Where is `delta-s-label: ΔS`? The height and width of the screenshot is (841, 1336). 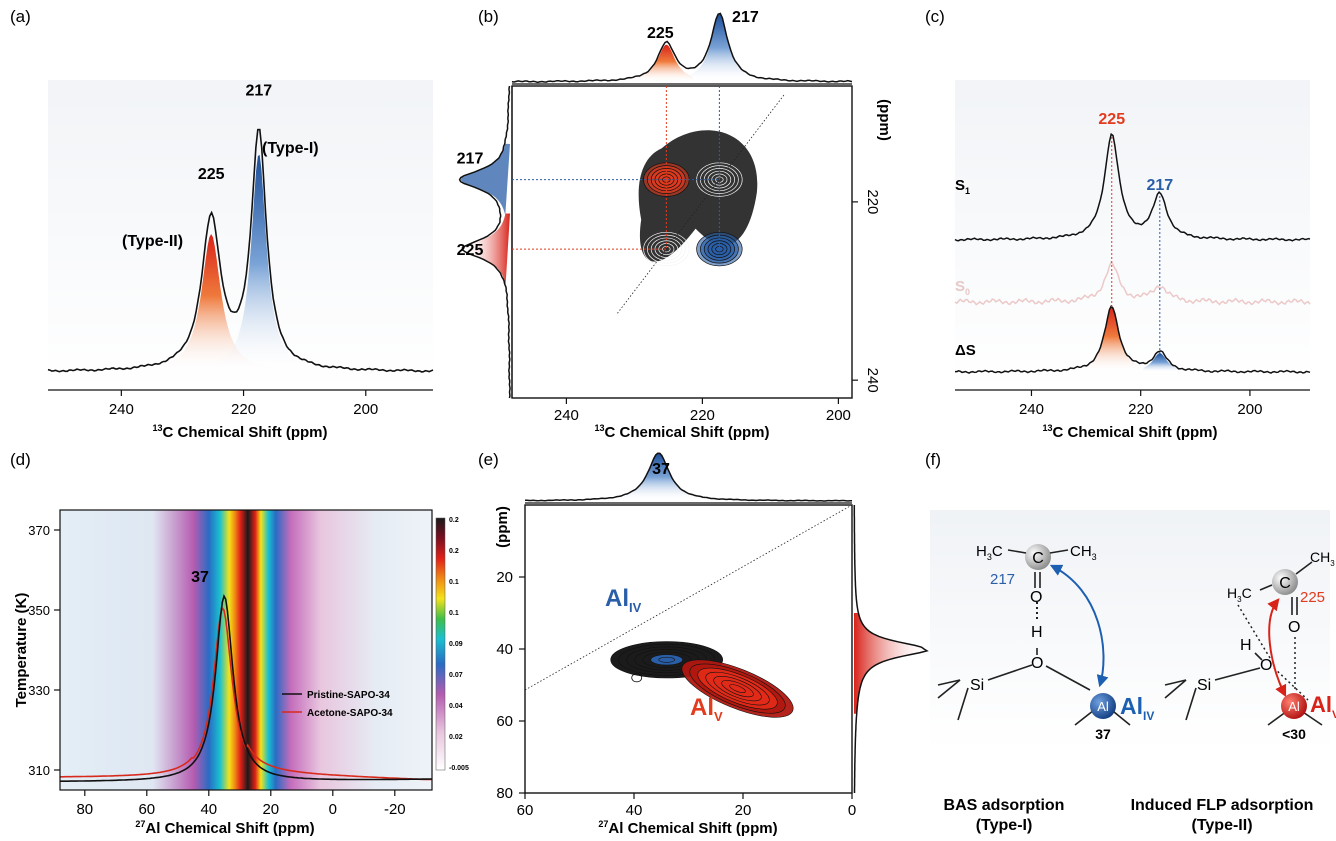 delta-s-label: ΔS is located at coordinates (965, 350).